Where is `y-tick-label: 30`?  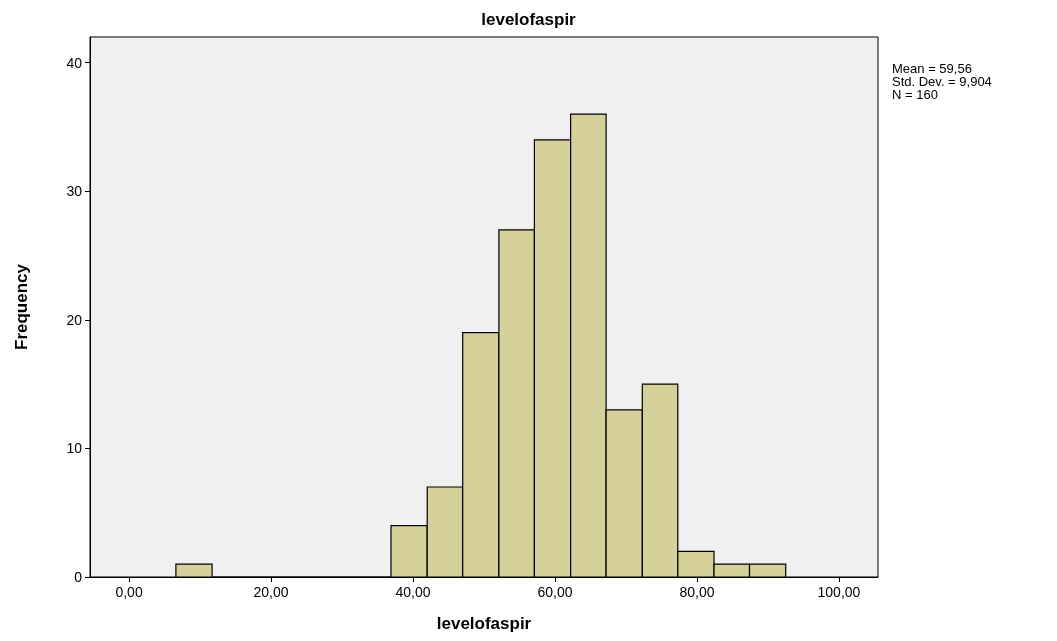 y-tick-label: 30 is located at coordinates (74, 191).